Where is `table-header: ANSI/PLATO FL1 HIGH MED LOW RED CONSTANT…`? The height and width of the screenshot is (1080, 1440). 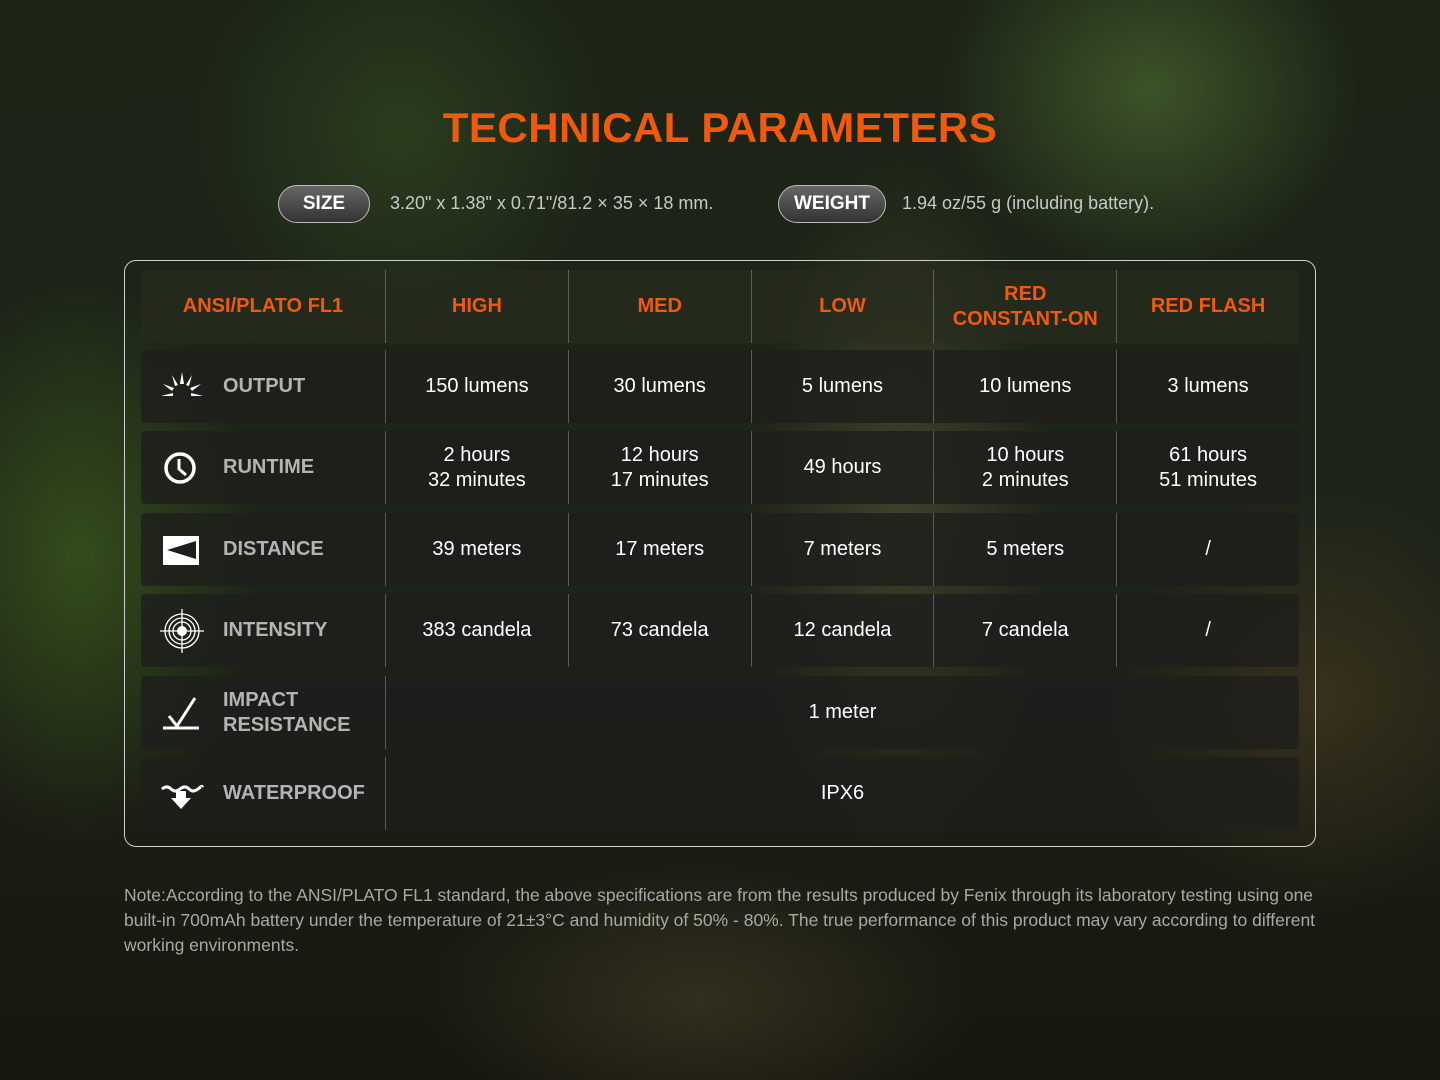
table-header: ANSI/PLATO FL1 HIGH MED LOW RED CONSTANT… is located at coordinates (720, 306).